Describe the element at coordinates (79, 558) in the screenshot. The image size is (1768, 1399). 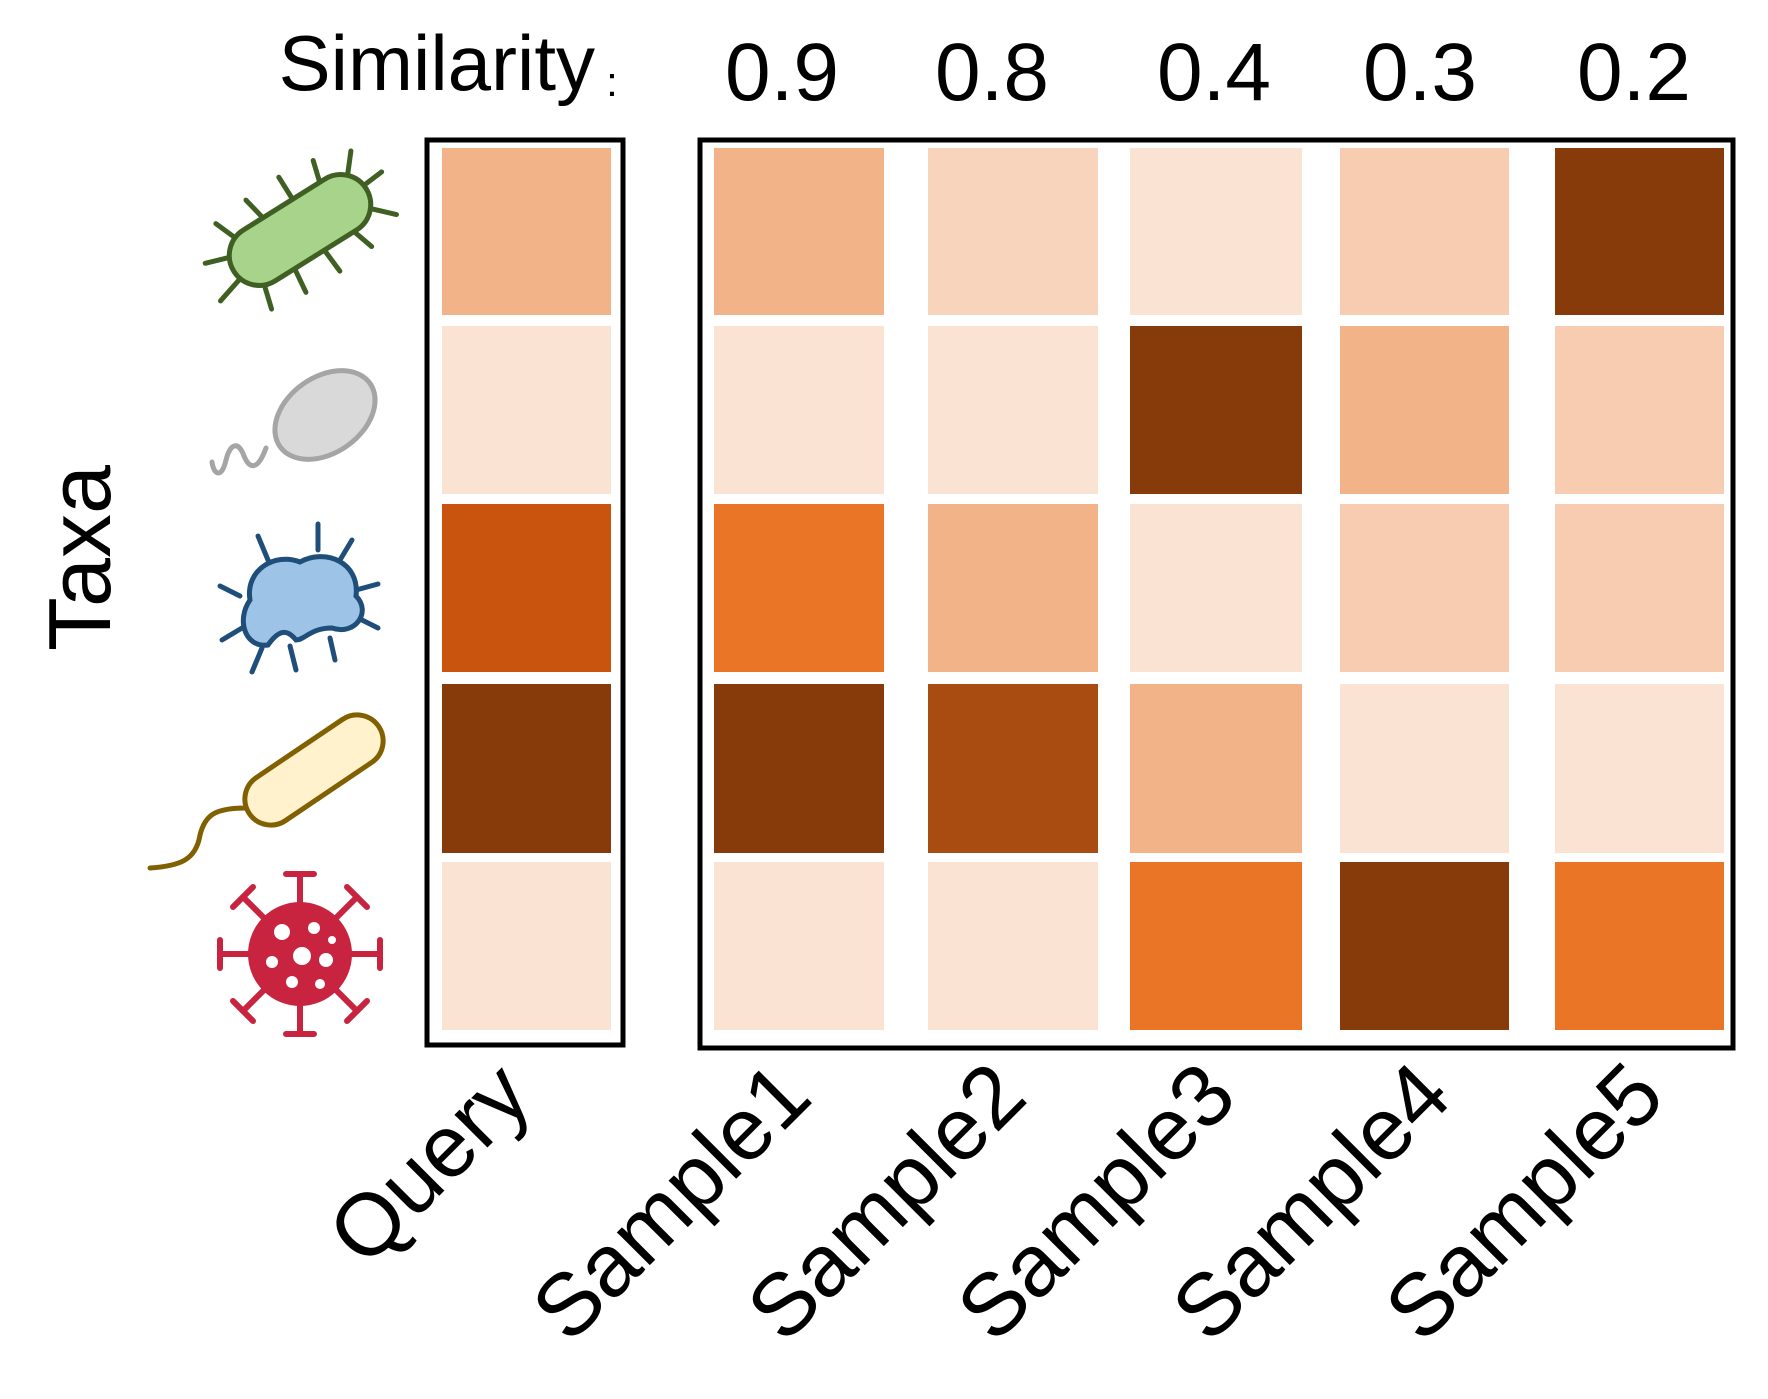
I see `y-axis-label: Taxa` at that location.